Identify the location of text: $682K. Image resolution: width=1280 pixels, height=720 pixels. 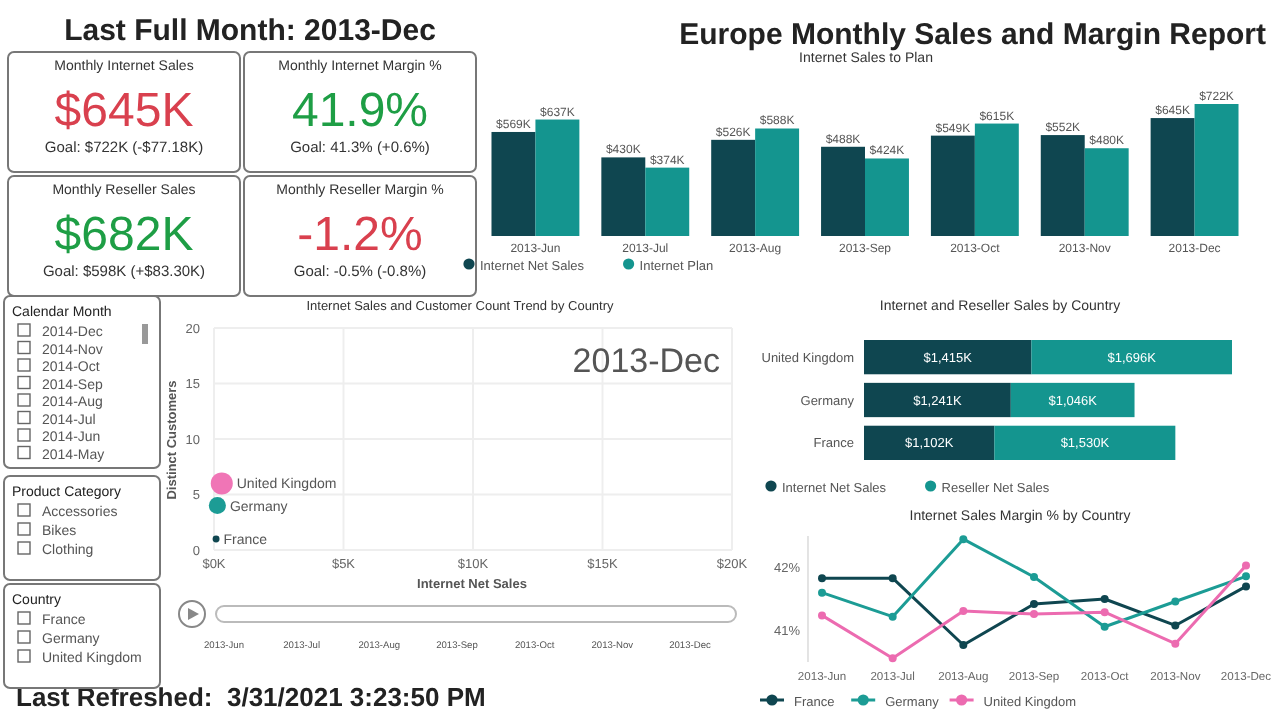
(124, 235).